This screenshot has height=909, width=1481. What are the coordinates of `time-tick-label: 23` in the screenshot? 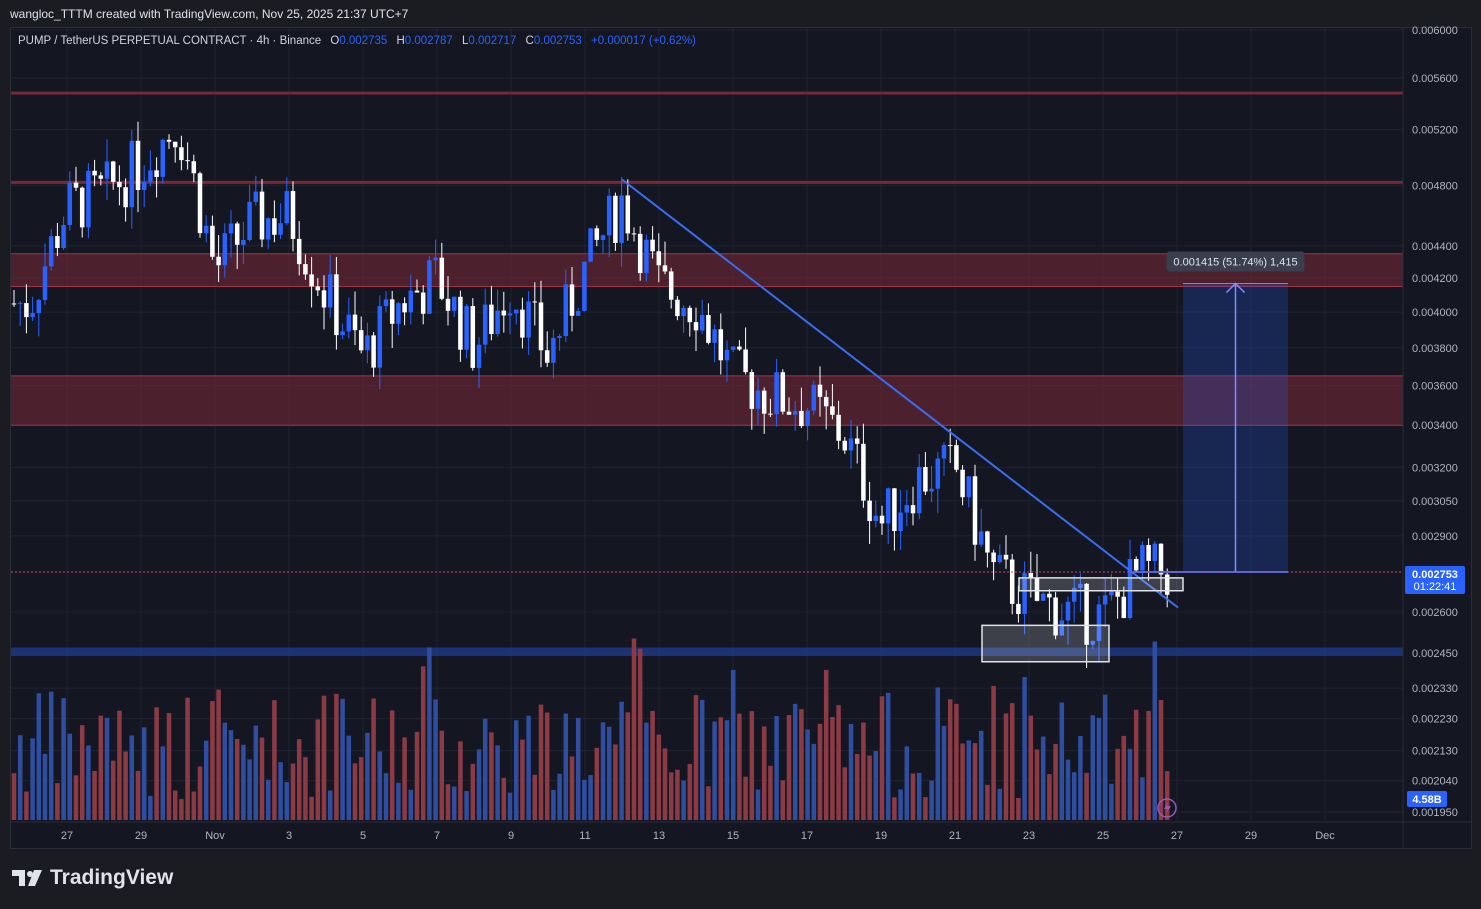 It's located at (1029, 836).